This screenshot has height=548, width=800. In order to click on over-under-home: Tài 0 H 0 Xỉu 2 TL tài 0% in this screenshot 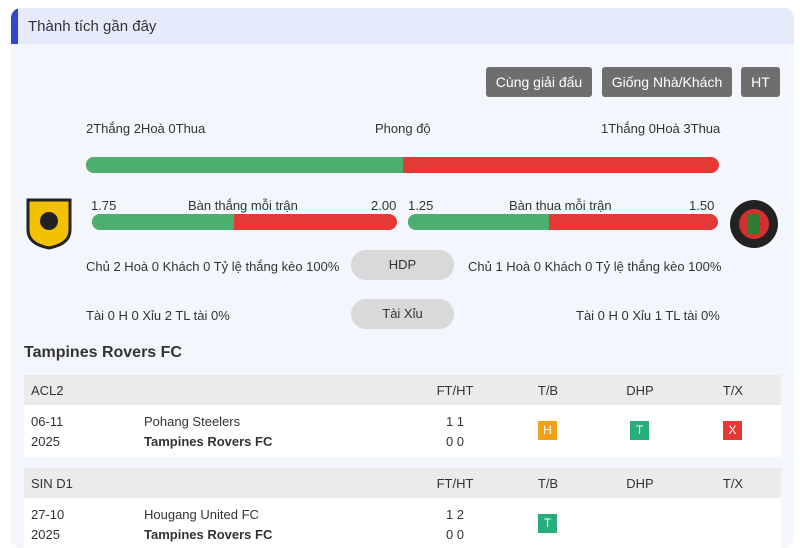, I will do `click(158, 315)`.